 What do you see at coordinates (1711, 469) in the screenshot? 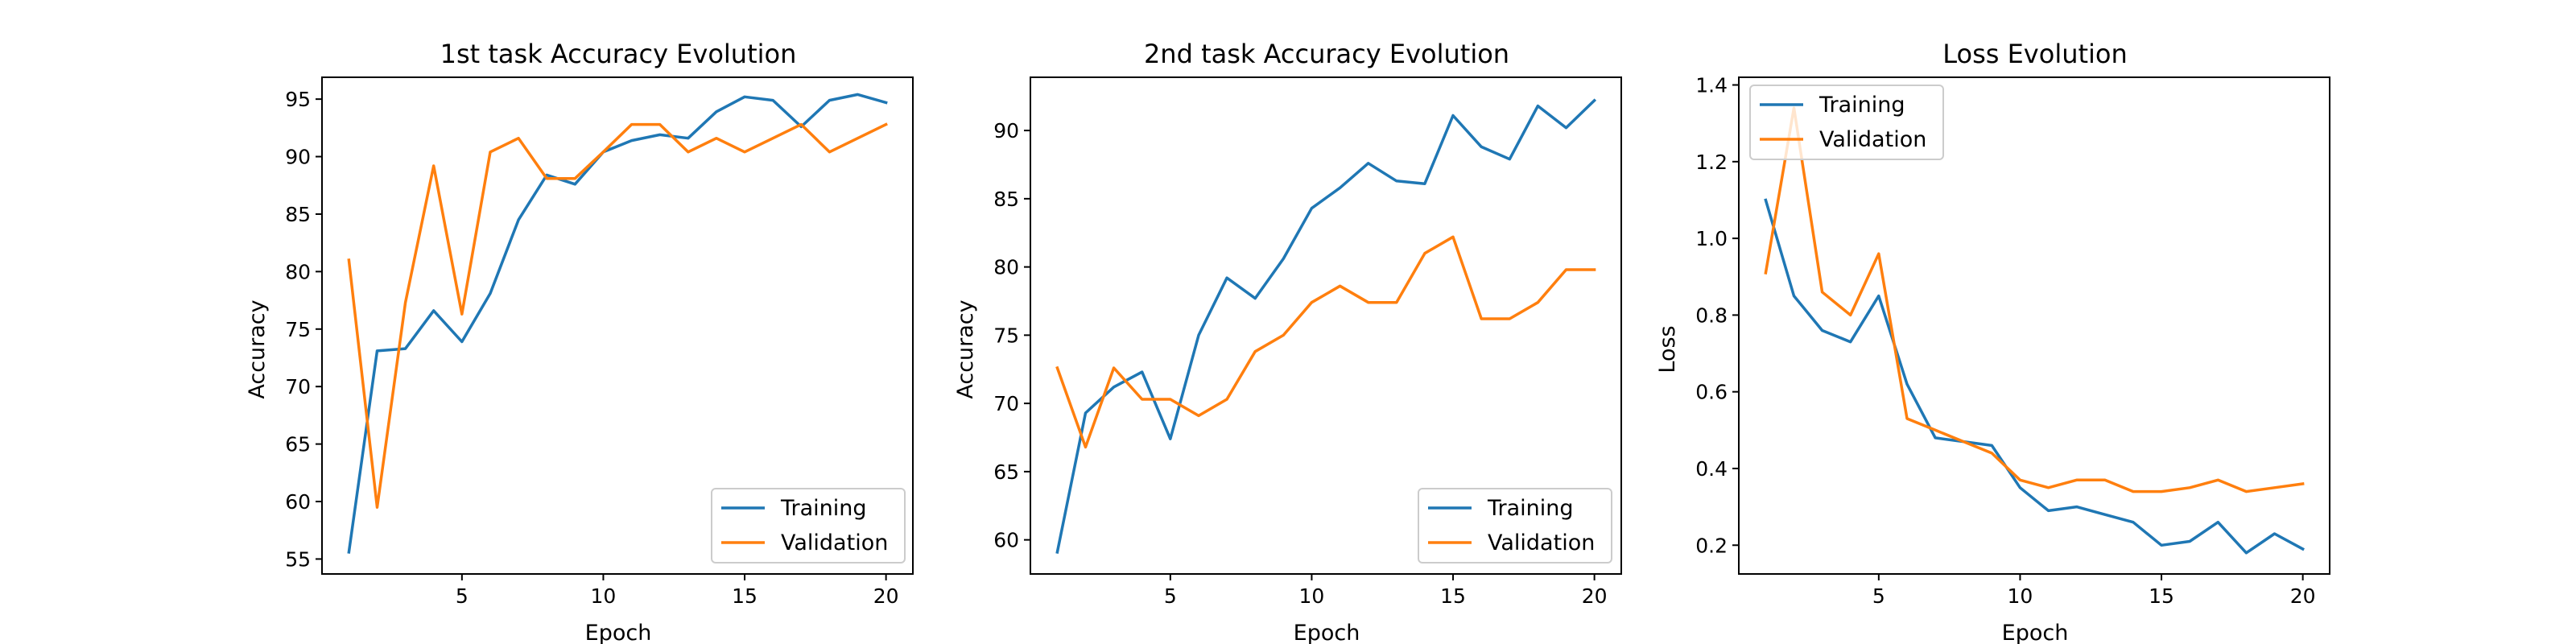
I see `panel-3-ytick-label: 0.4` at bounding box center [1711, 469].